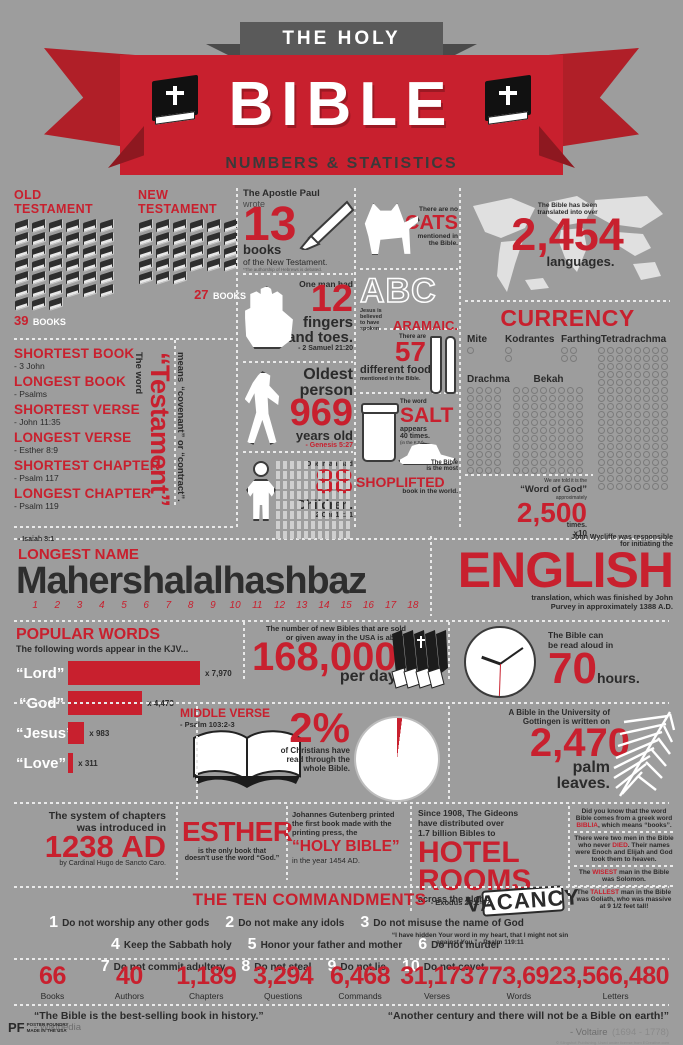 Image resolution: width=683 pixels, height=1045 pixels. Describe the element at coordinates (324, 657) in the screenshot. I see `bpd-number: 168,000` at that location.